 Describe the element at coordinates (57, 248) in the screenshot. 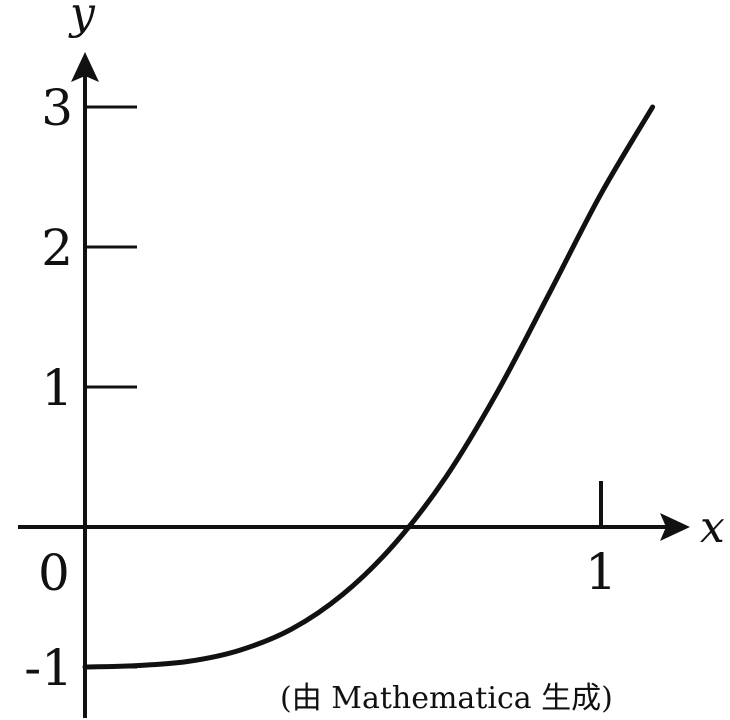

I see `y-tick-label-2: 2` at that location.